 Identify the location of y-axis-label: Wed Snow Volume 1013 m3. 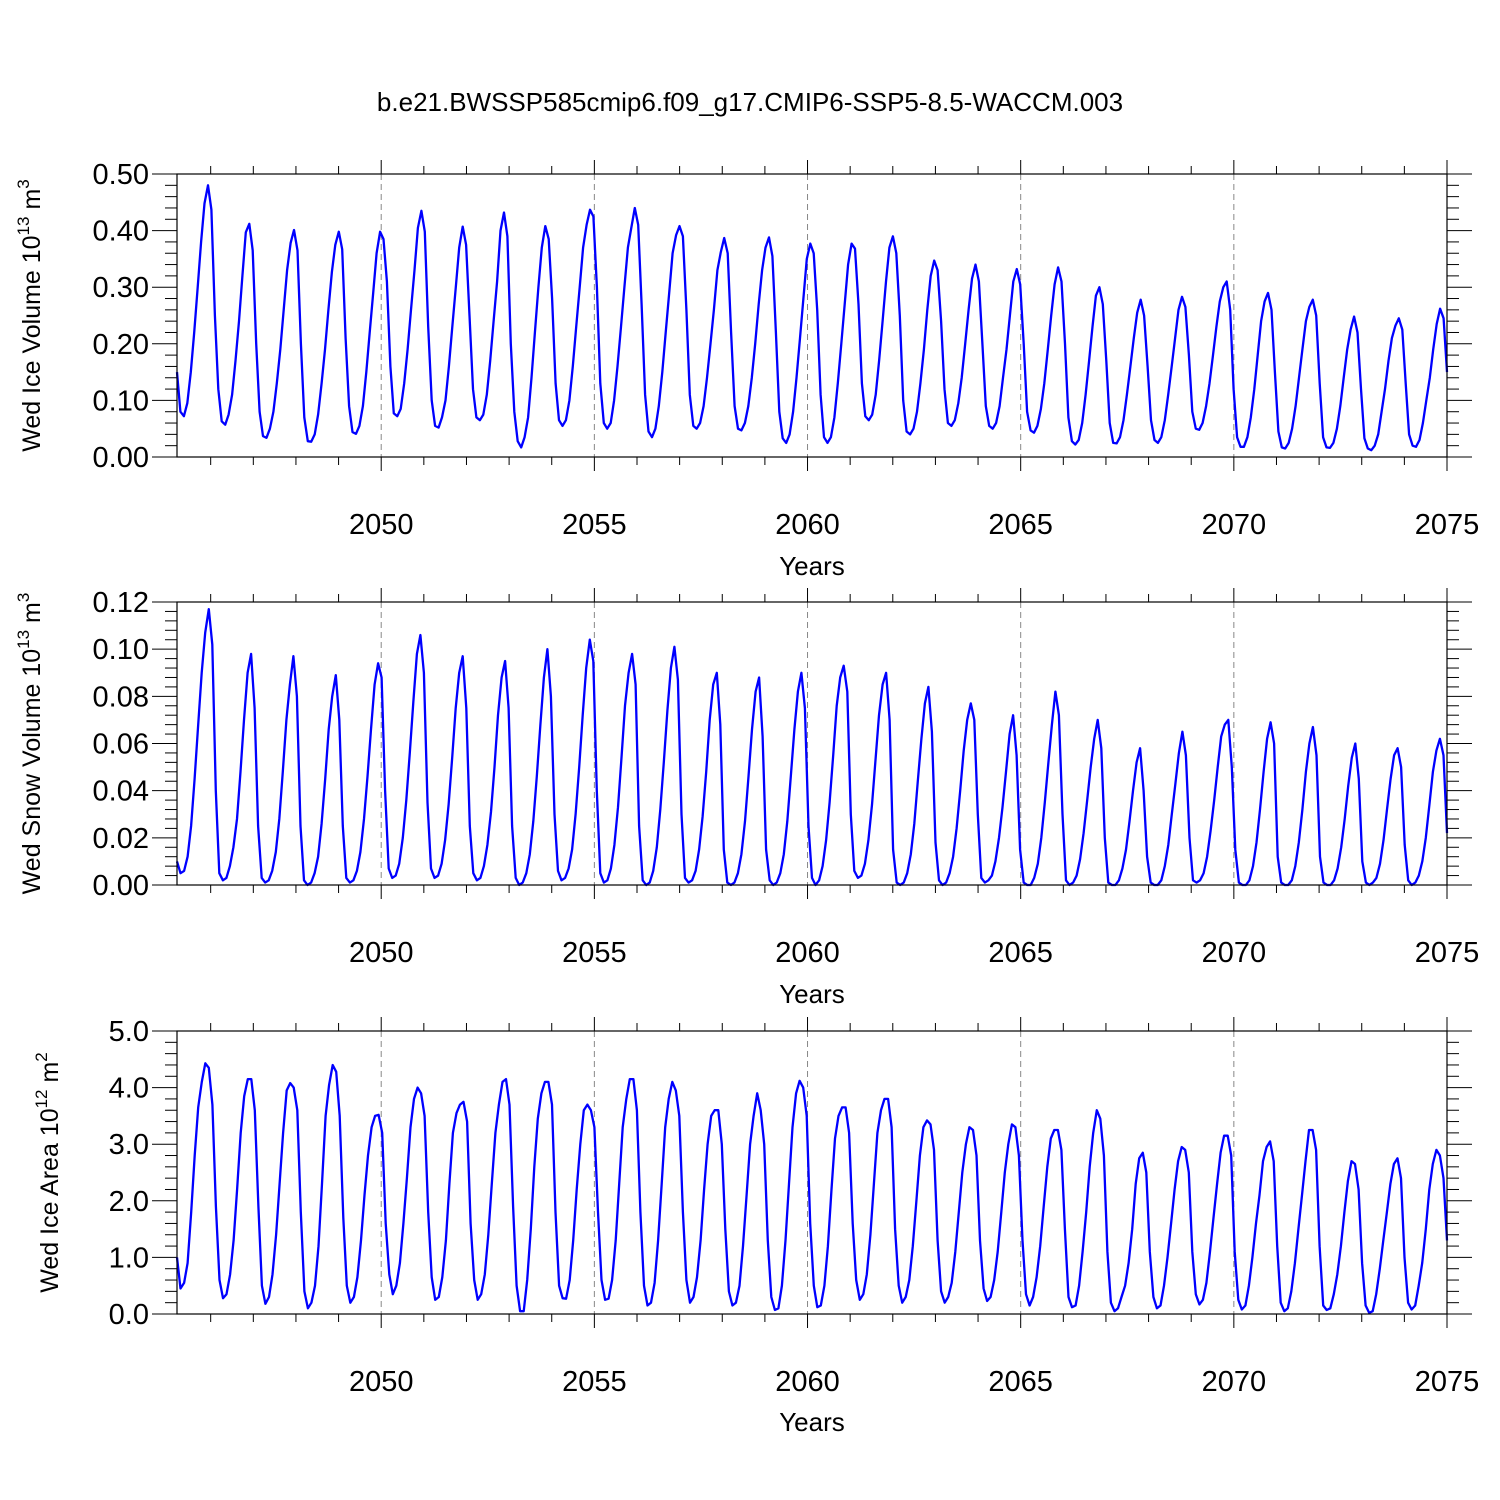
(30, 744).